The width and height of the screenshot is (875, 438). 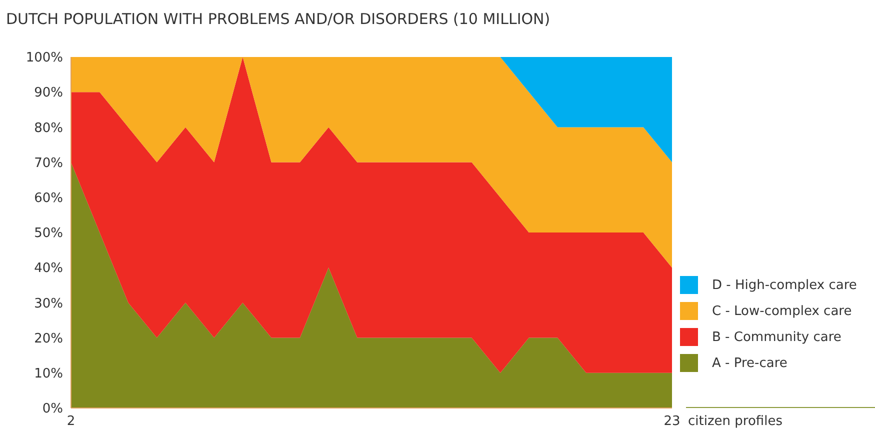 I want to click on legend-label: B - Community care, so click(x=777, y=337).